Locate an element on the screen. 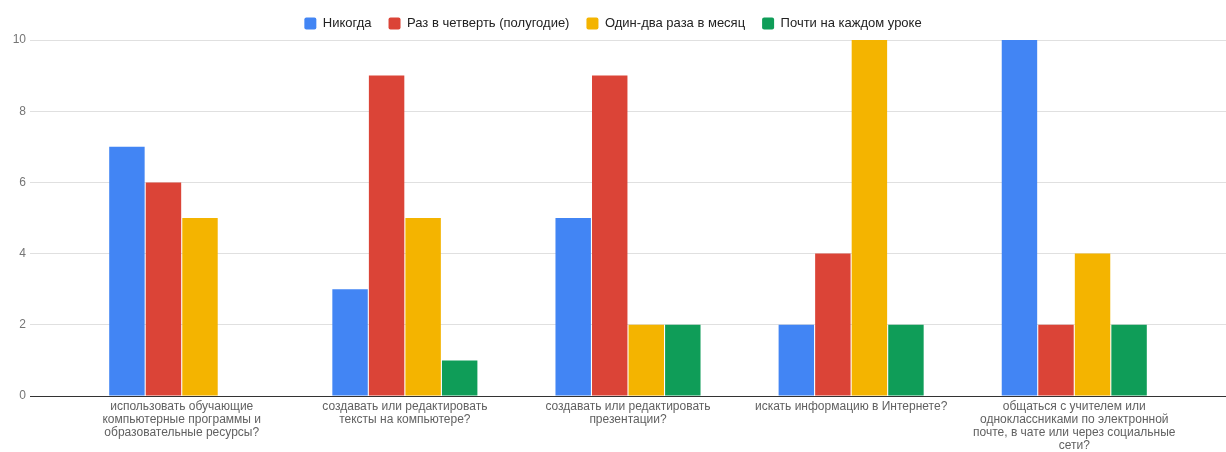  x-tick-label: создавать или редактировать презентации? is located at coordinates (628, 412).